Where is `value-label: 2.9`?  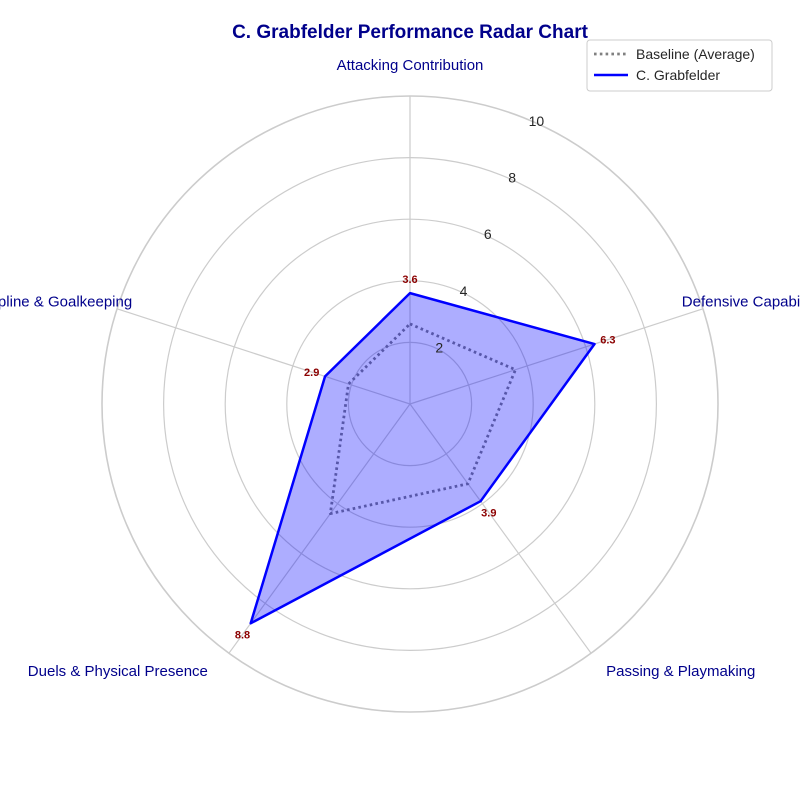
value-label: 2.9 is located at coordinates (311, 373).